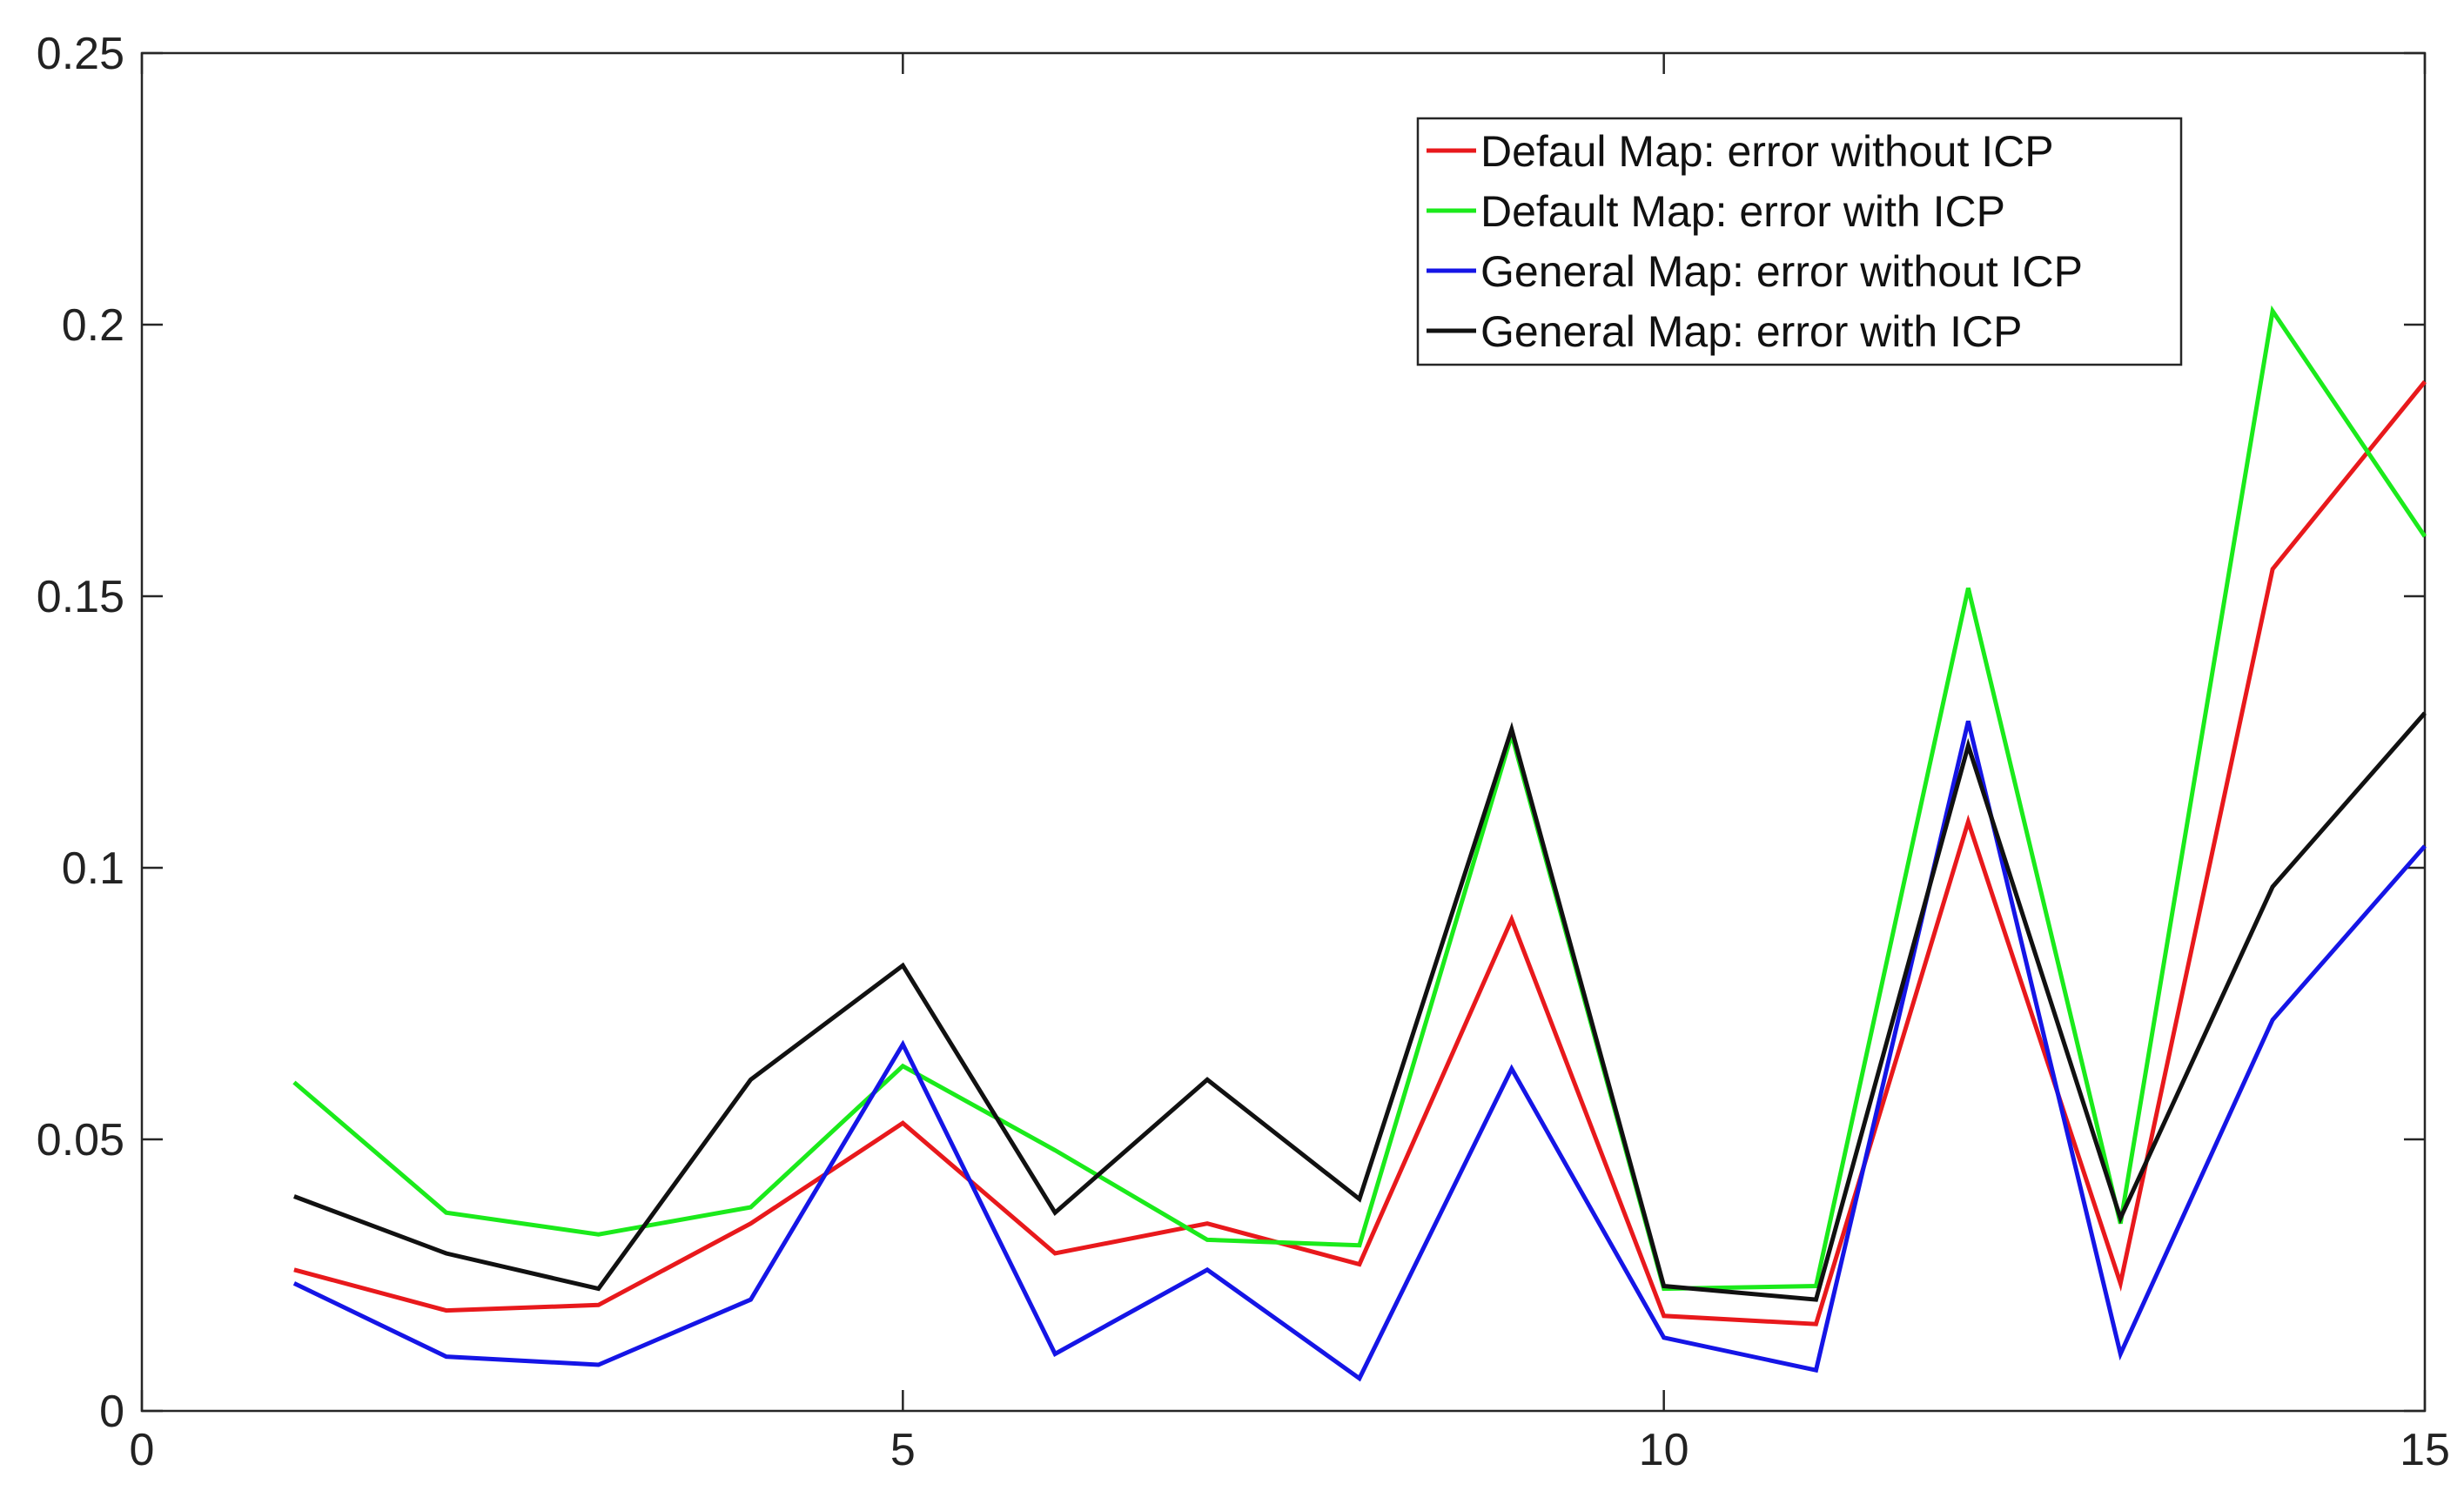 Image resolution: width=2464 pixels, height=1491 pixels. What do you see at coordinates (1742, 212) in the screenshot?
I see `legend-label: Default Map: error with ICP` at bounding box center [1742, 212].